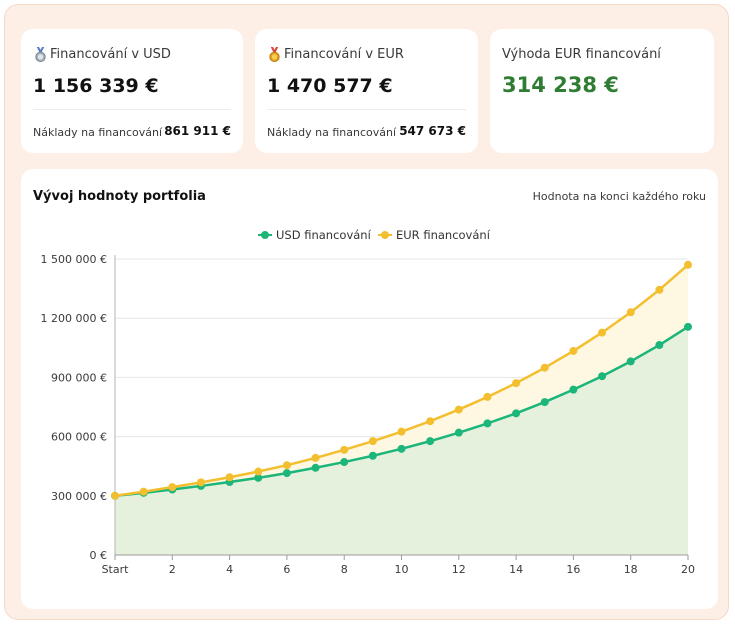 This screenshot has width=735, height=626. I want to click on chart-title: Vývoj hodnoty portfolia, so click(119, 196).